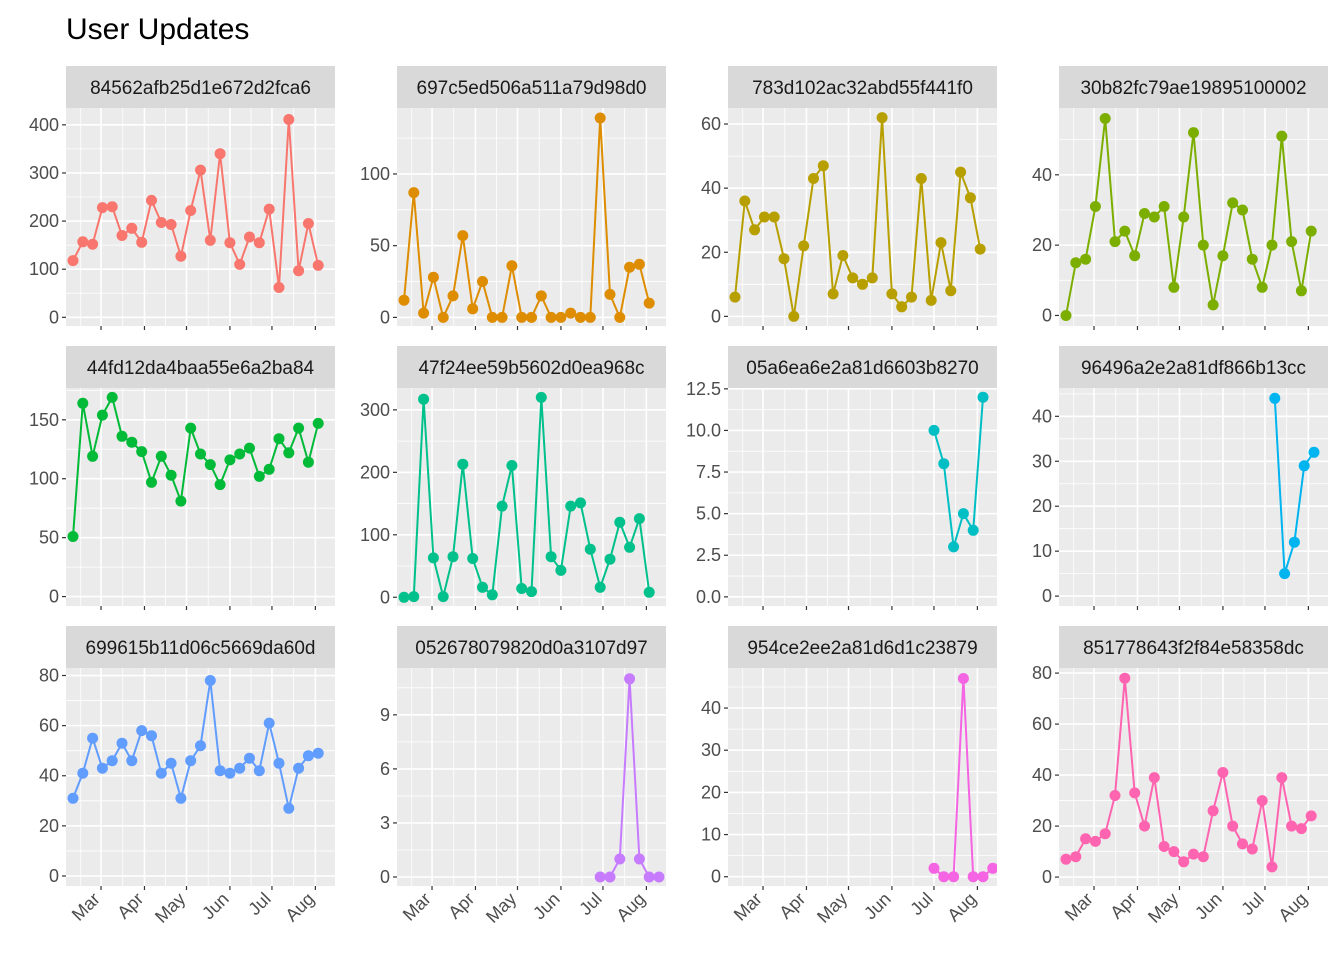 This screenshot has width=1344, height=960. I want to click on y-tick-label: 60, so click(711, 124).